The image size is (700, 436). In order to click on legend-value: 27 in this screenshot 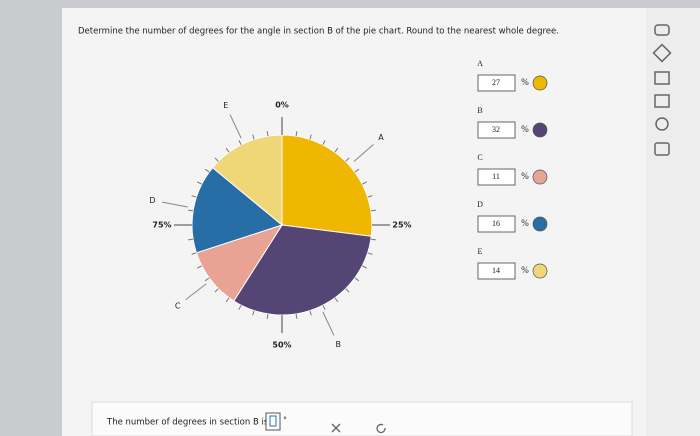, I will do `click(496, 82)`.